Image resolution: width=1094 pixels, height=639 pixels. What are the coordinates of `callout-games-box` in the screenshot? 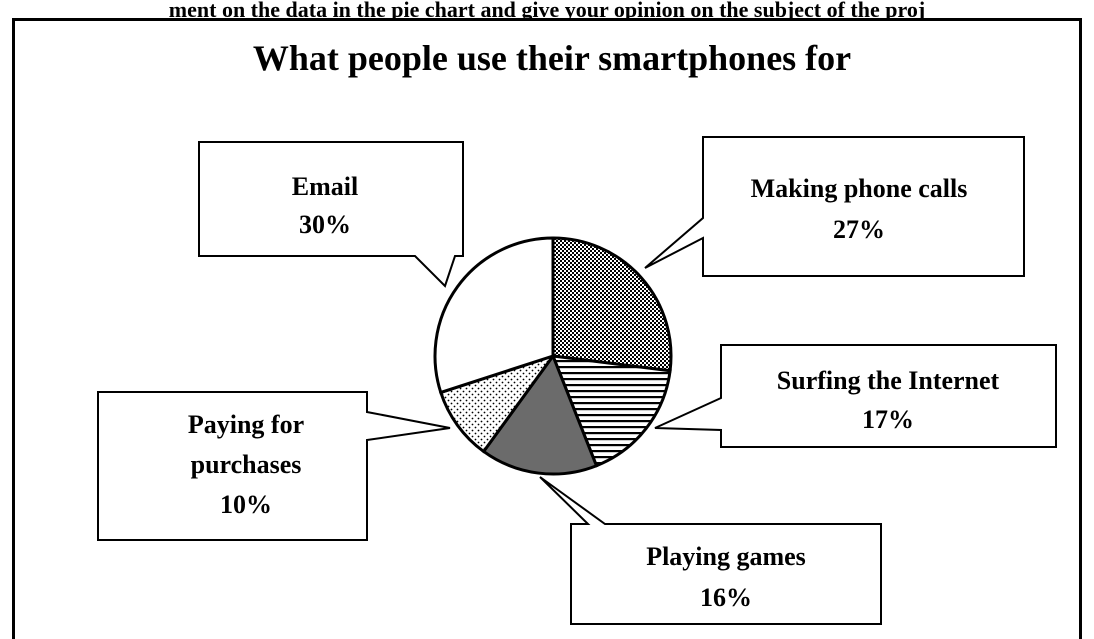 It's located at (710, 550).